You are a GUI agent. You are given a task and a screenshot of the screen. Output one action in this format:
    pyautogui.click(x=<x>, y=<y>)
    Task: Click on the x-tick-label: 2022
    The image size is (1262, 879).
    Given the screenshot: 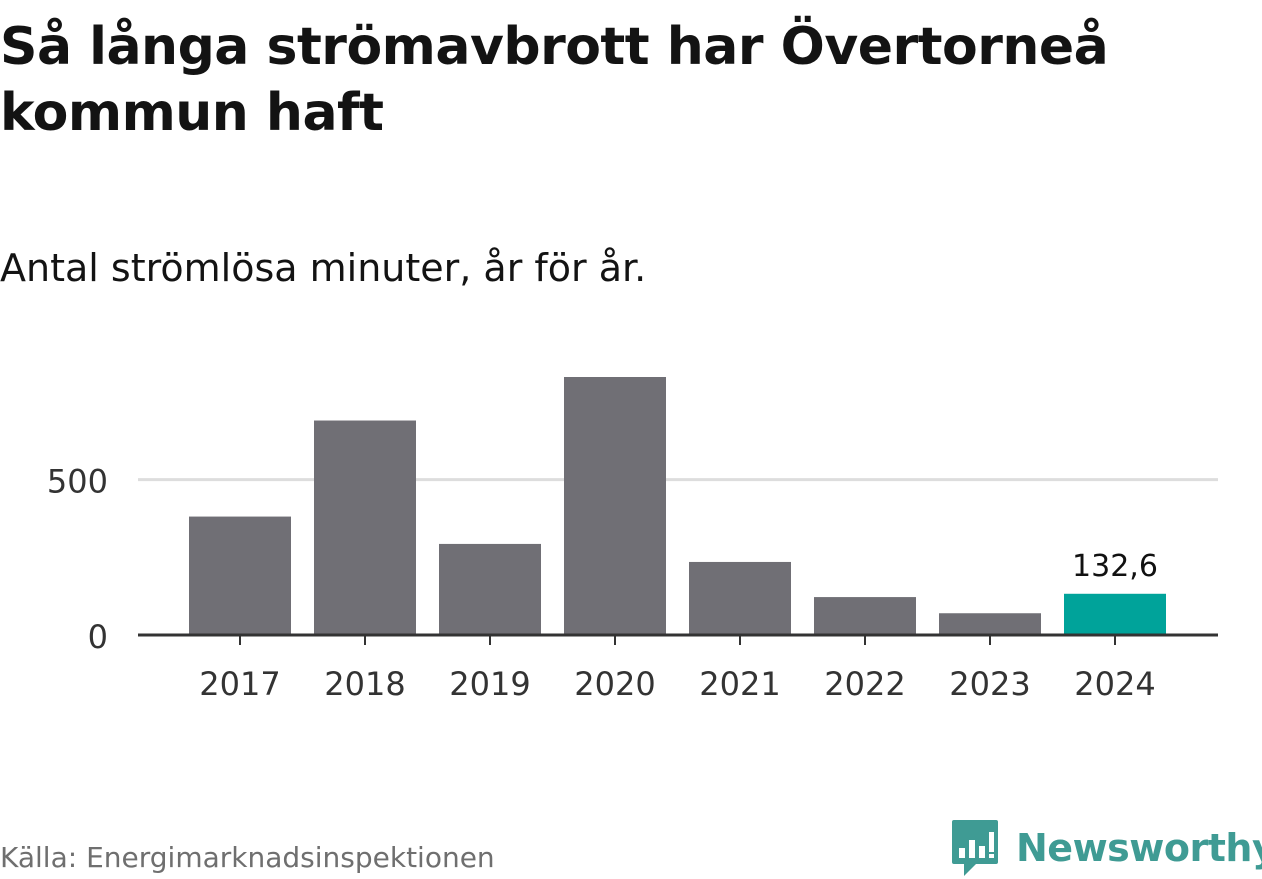 What is the action you would take?
    pyautogui.click(x=864, y=684)
    